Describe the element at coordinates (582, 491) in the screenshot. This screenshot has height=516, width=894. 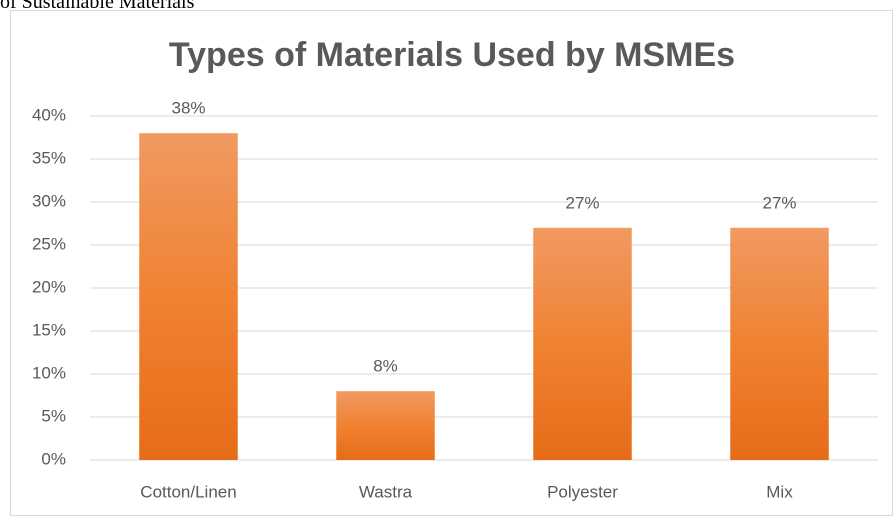
I see `x-tick-label: Polyester` at that location.